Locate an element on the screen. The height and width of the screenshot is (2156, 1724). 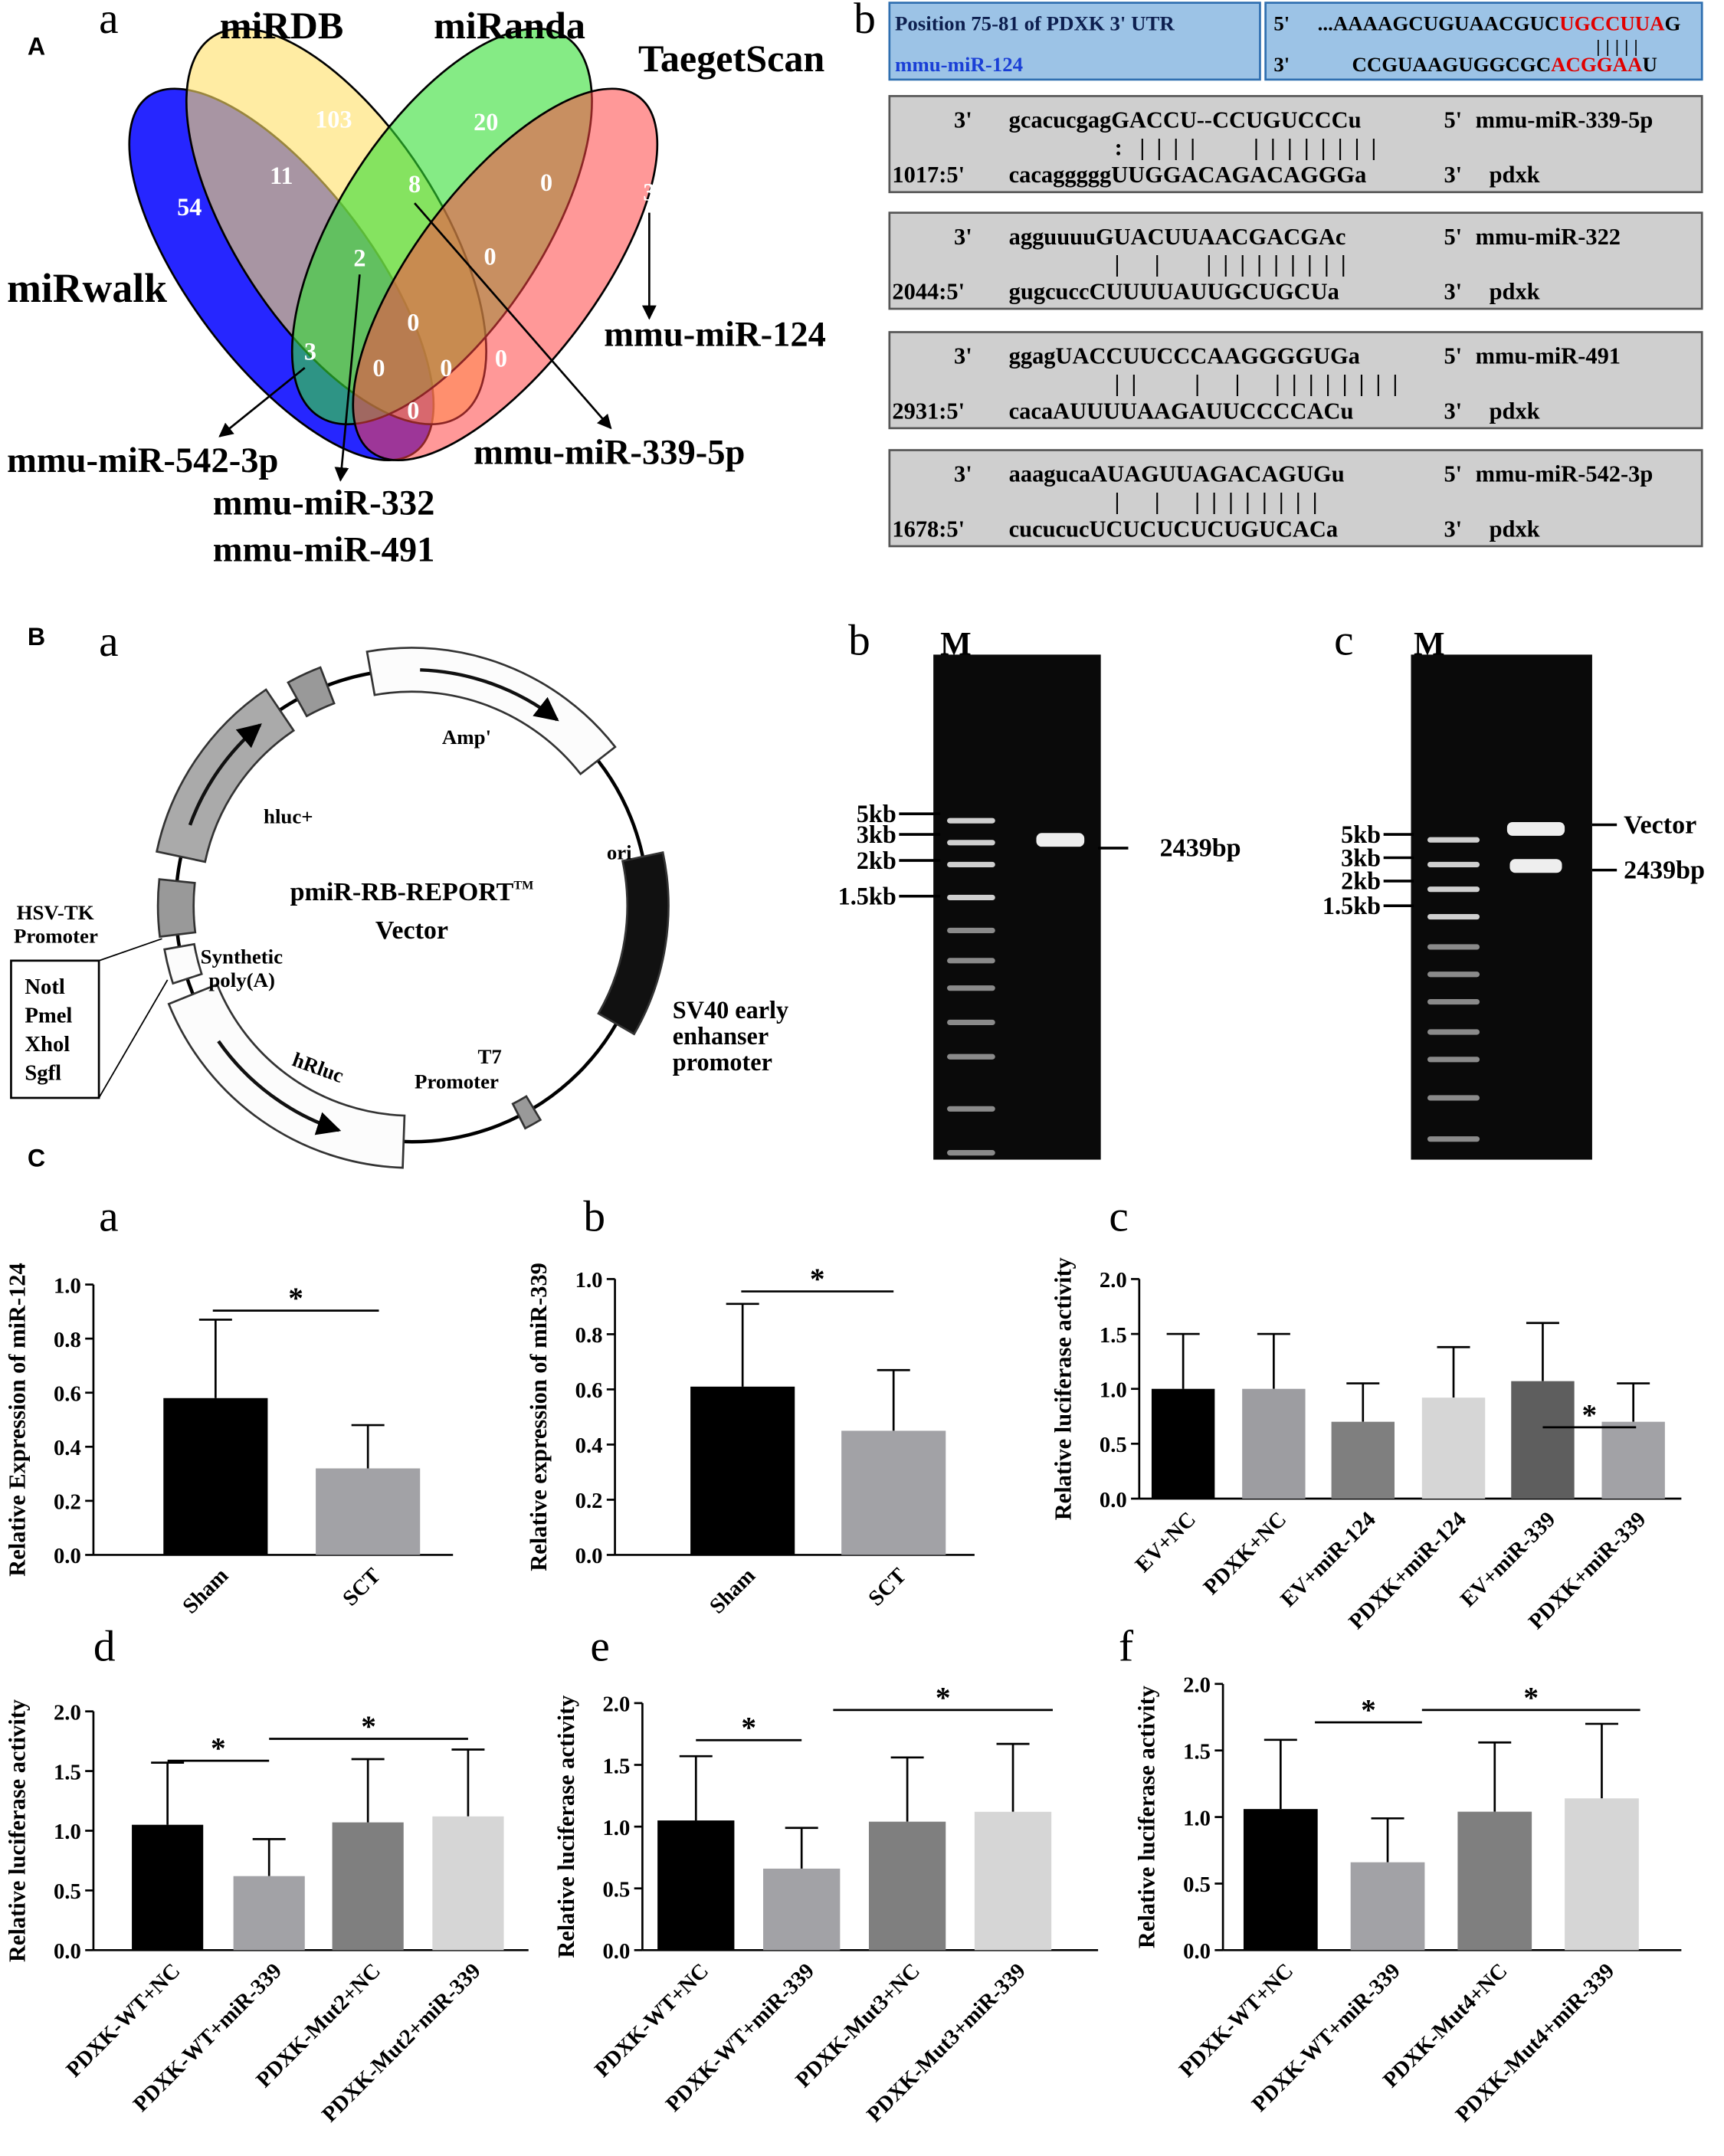
marker-label: 3kb is located at coordinates (876, 834).